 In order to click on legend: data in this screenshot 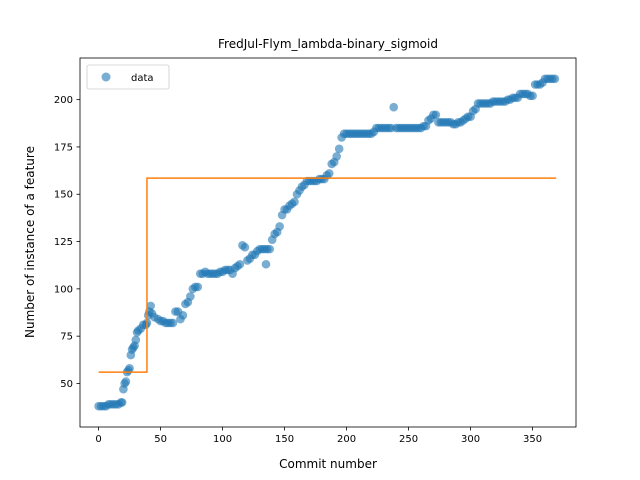, I will do `click(128, 77)`.